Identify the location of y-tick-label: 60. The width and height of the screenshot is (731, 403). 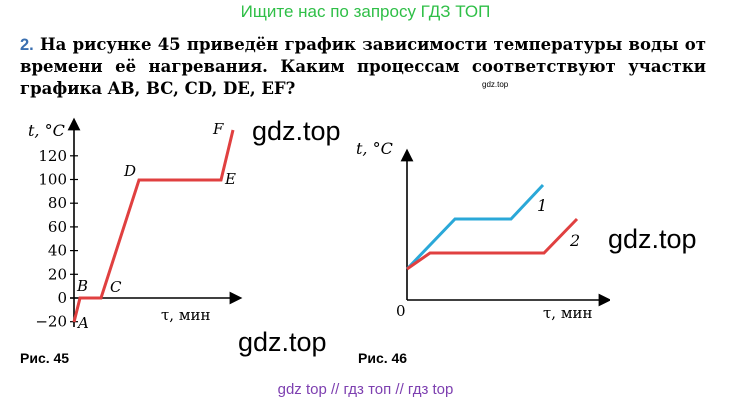
(57, 227).